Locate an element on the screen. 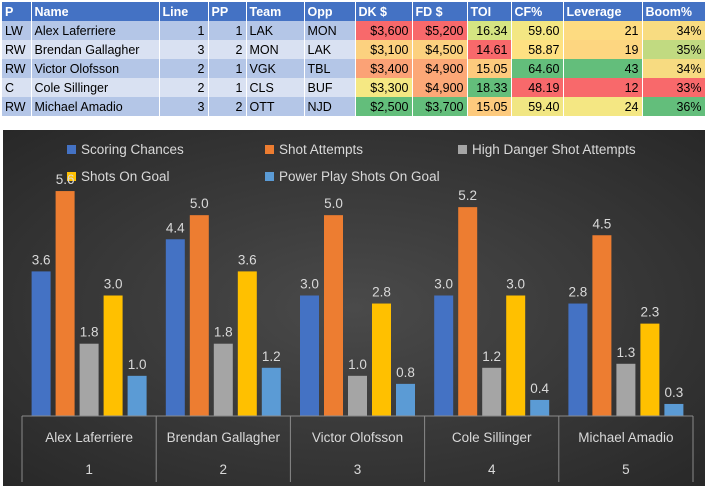 This screenshot has width=708, height=491. header-toi: TOI is located at coordinates (489, 11).